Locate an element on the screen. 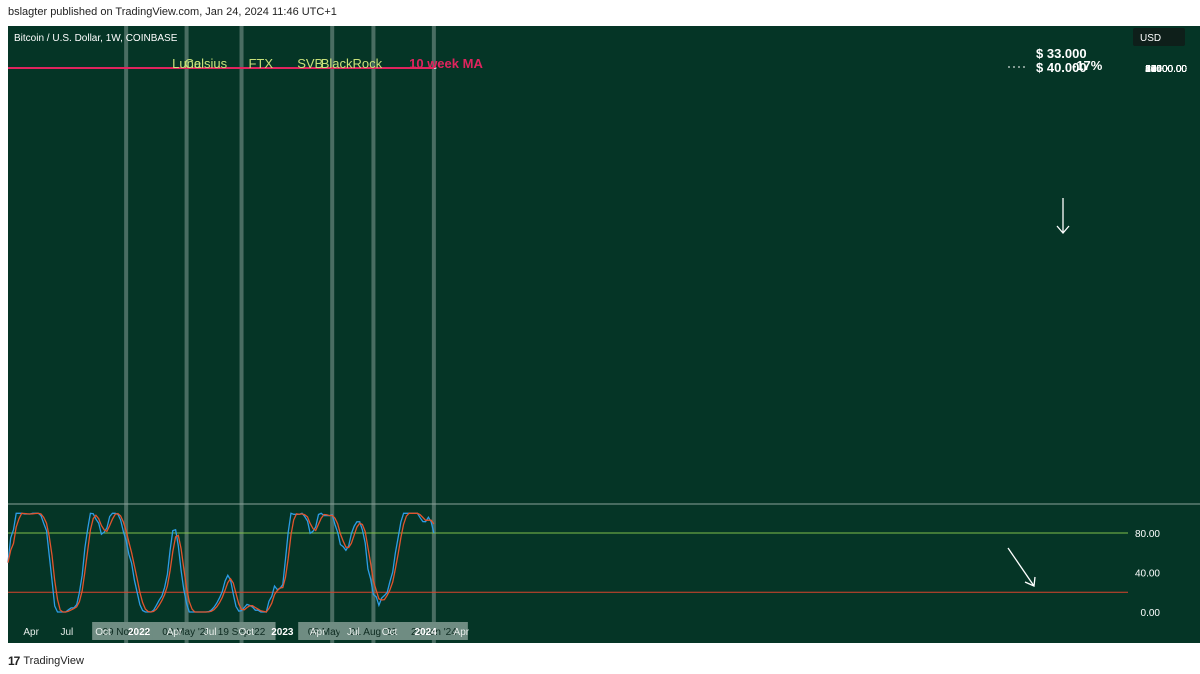 The width and height of the screenshot is (1200, 674). price-tick-label: 32000.00 is located at coordinates (1166, 69).